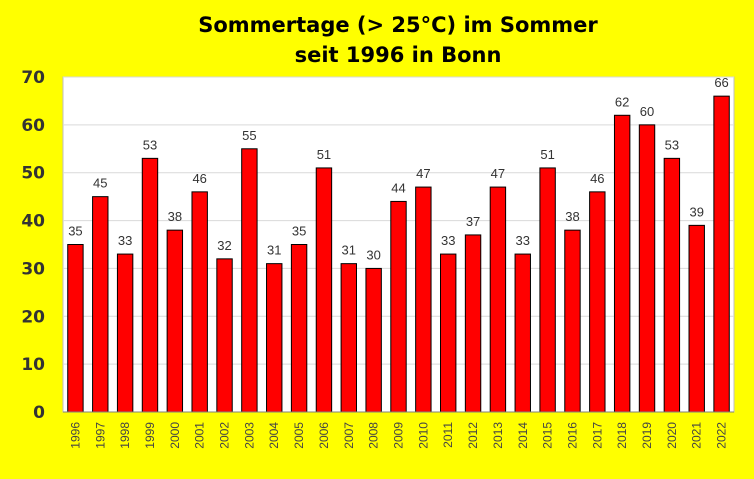 Image resolution: width=754 pixels, height=479 pixels. Describe the element at coordinates (448, 435) in the screenshot. I see `x-tick-label: 2011` at that location.